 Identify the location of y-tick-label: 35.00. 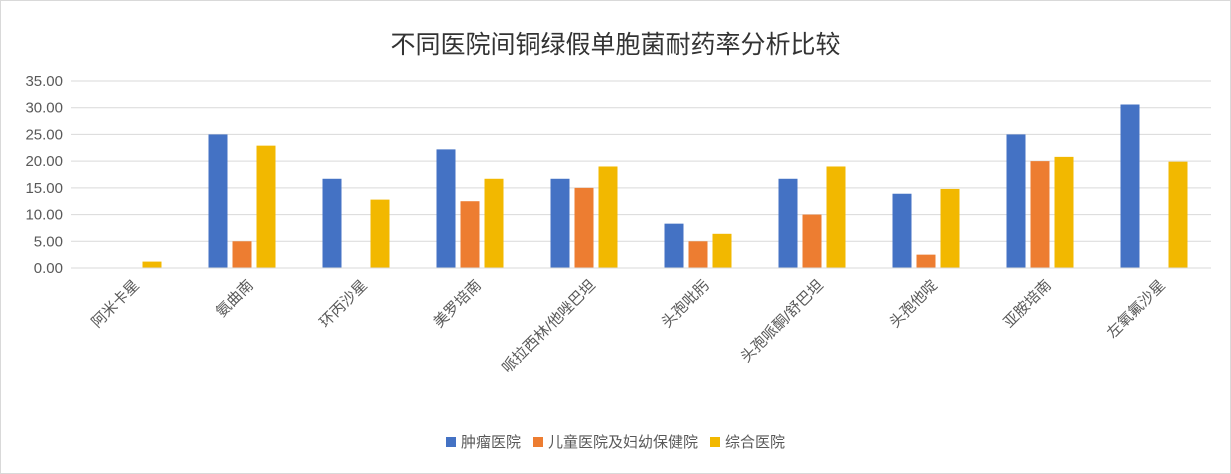
(44, 81).